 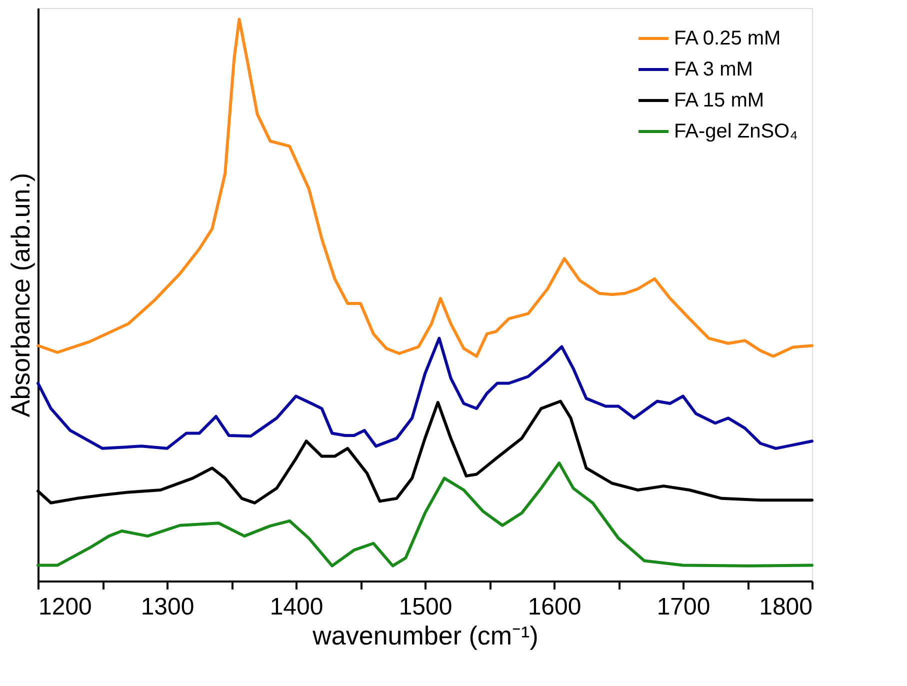 I want to click on legend-label: FA 15 mM, so click(x=719, y=101).